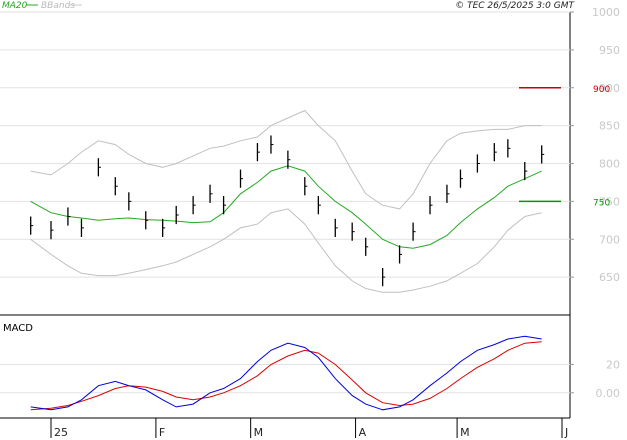 This screenshot has width=627, height=440. I want to click on x-tick-label: J, so click(566, 432).